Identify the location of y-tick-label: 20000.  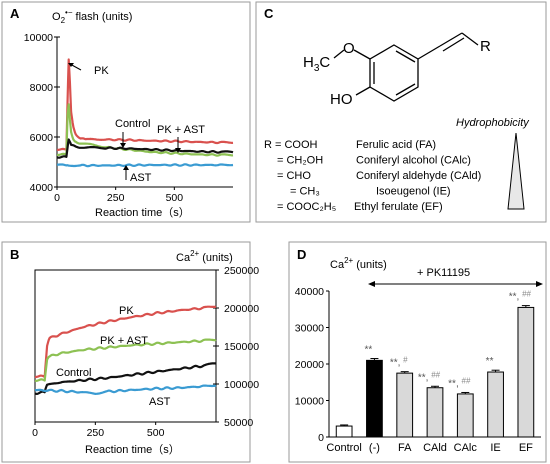
(309, 365).